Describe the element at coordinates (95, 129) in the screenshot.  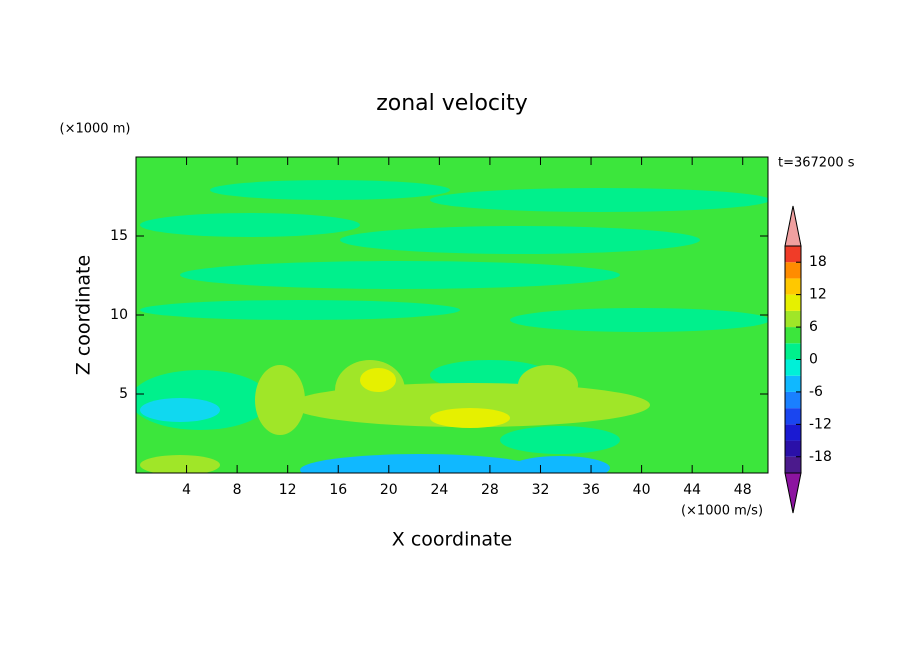
I see `y-unit: (×1000 m)` at that location.